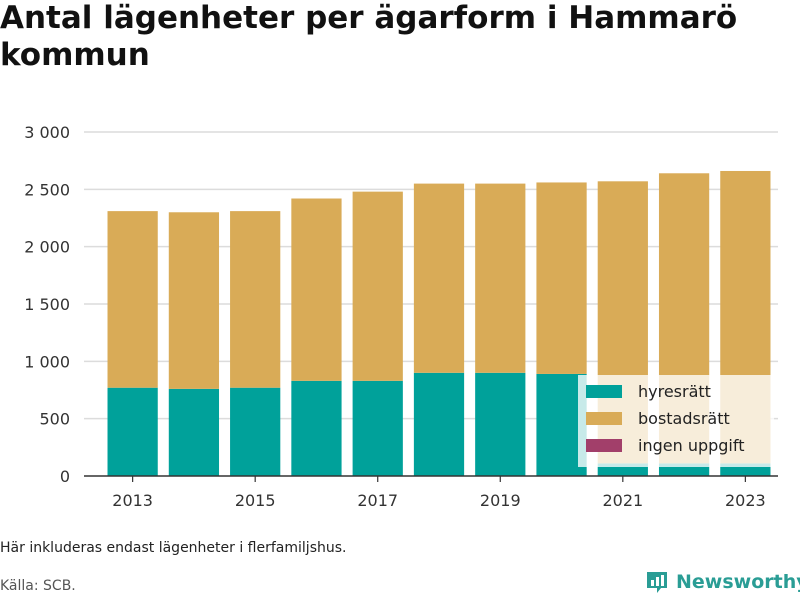 Image resolution: width=800 pixels, height=600 pixels. What do you see at coordinates (47, 132) in the screenshot?
I see `y-tick-label: 3 000` at bounding box center [47, 132].